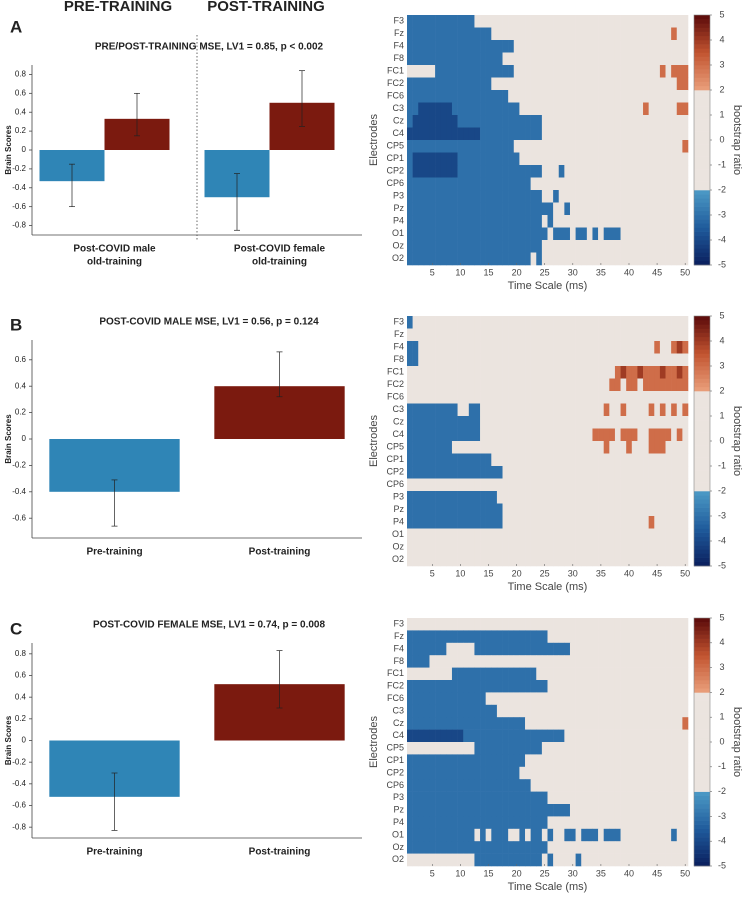  What do you see at coordinates (21, 92) in the screenshot?
I see `y-tick-label: 0.6` at bounding box center [21, 92].